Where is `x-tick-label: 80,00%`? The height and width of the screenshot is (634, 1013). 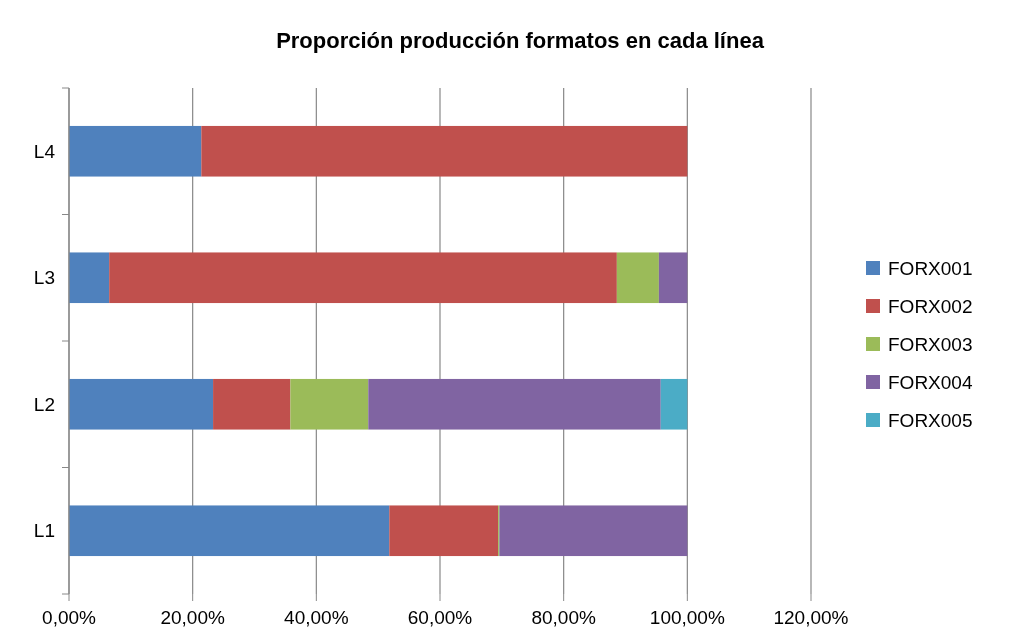
x-tick-label: 80,00% is located at coordinates (563, 617).